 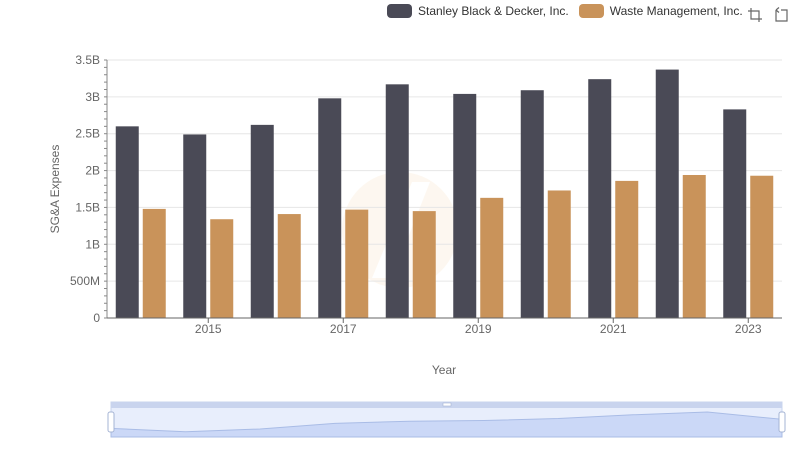 What do you see at coordinates (397, 201) in the screenshot?
I see `bar-stanley-2018` at bounding box center [397, 201].